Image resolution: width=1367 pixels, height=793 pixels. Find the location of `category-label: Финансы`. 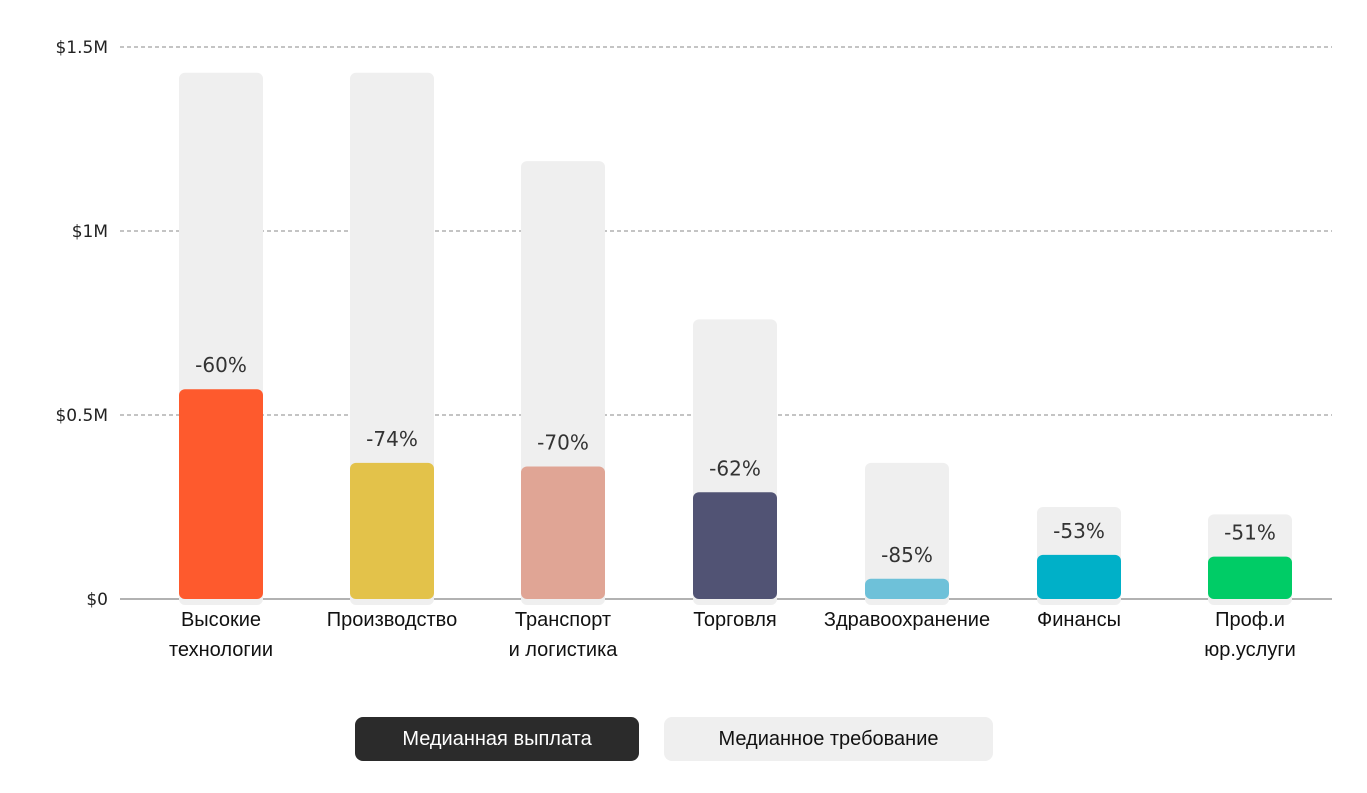

category-label: Финансы is located at coordinates (1079, 620).